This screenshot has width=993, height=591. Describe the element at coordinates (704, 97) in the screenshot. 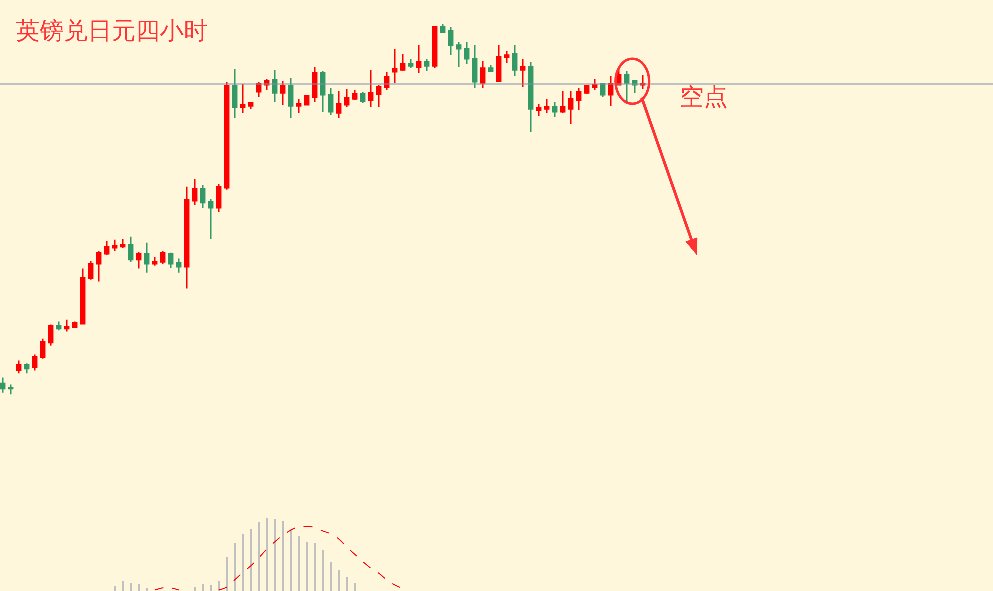

I see `text: 空点` at that location.